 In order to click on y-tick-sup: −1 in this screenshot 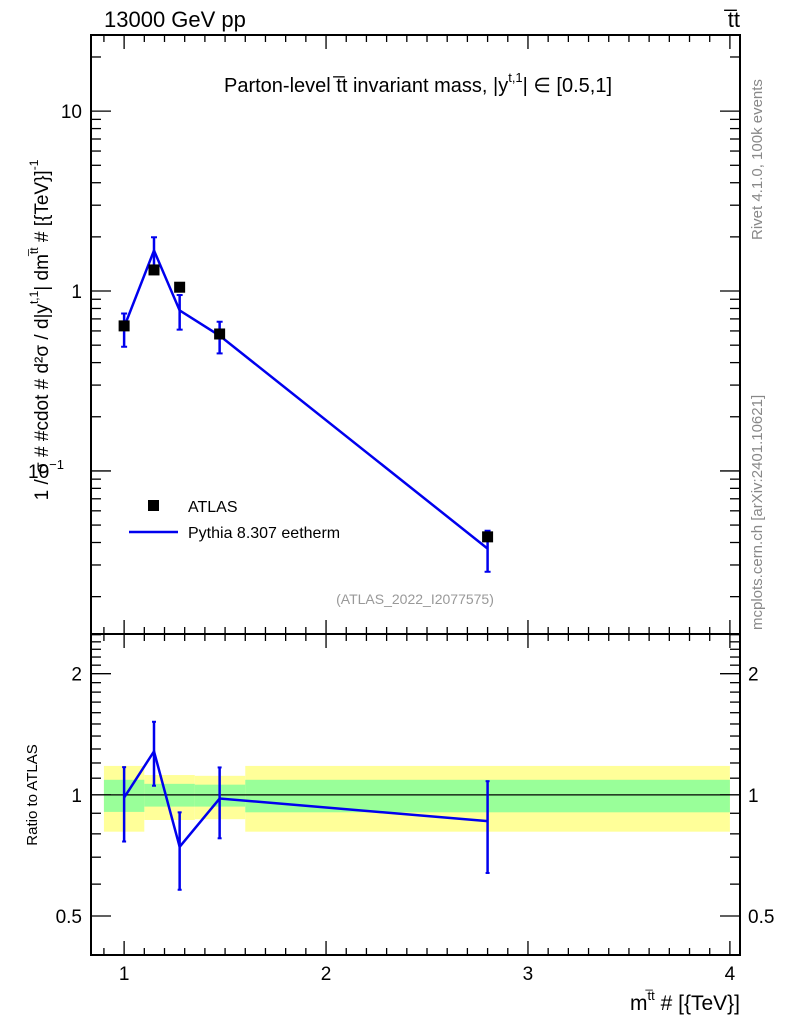, I will do `click(56, 464)`.